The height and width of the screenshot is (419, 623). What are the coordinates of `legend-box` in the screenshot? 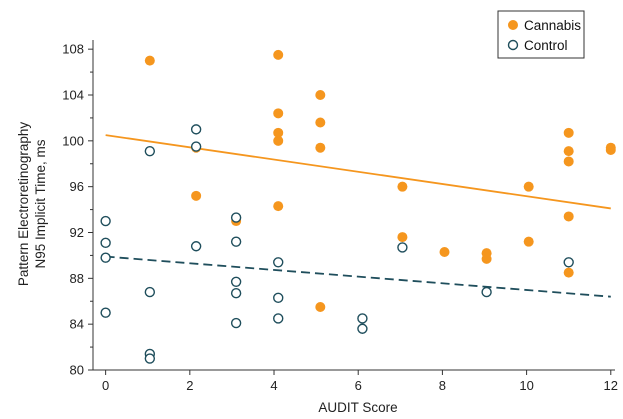 It's located at (541, 34).